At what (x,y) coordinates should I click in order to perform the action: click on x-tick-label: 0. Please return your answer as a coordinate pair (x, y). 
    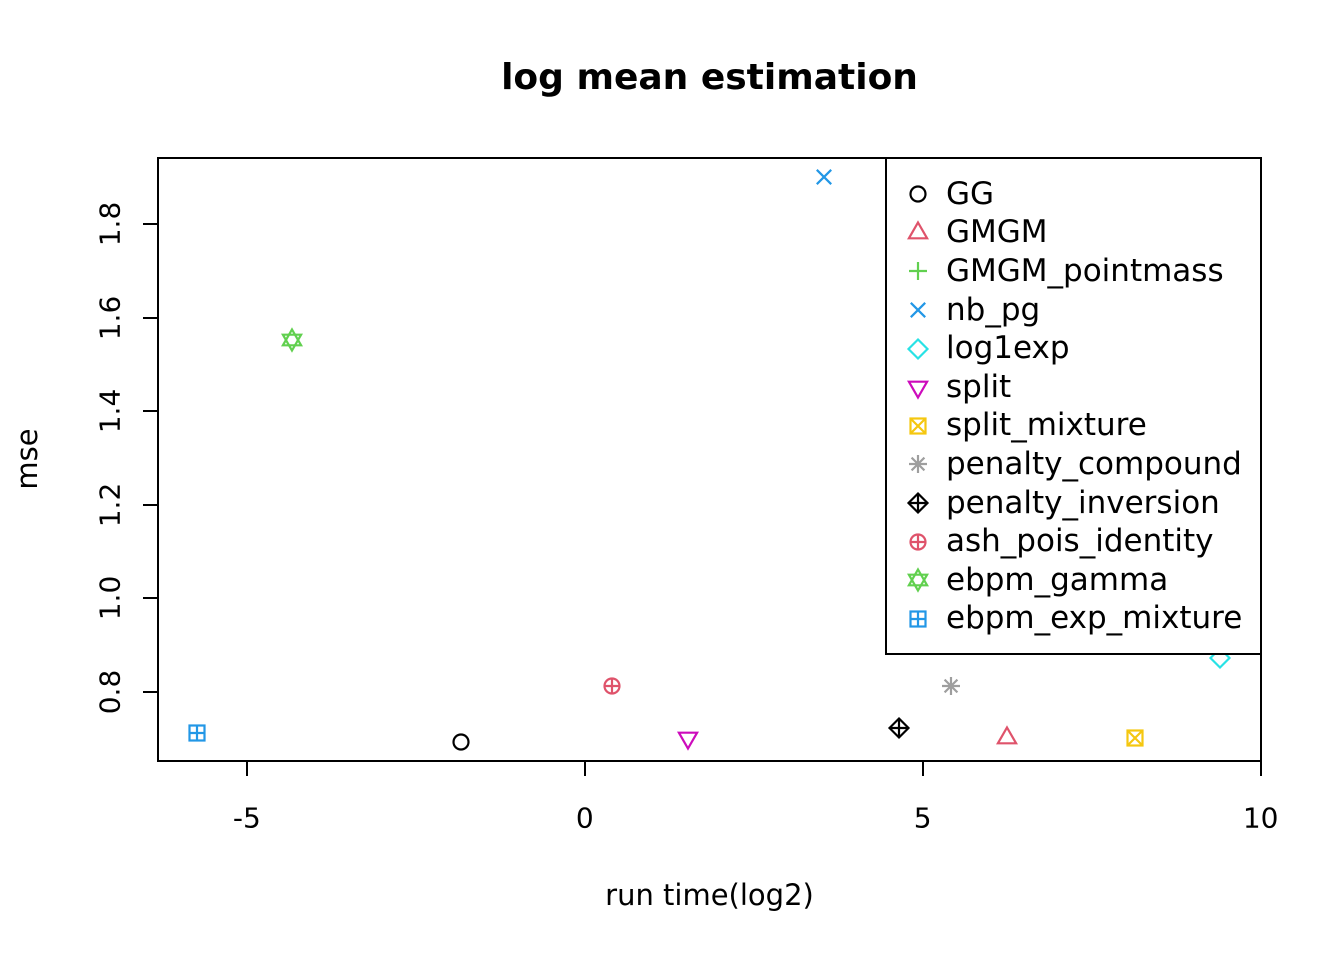
    Looking at the image, I should click on (584, 818).